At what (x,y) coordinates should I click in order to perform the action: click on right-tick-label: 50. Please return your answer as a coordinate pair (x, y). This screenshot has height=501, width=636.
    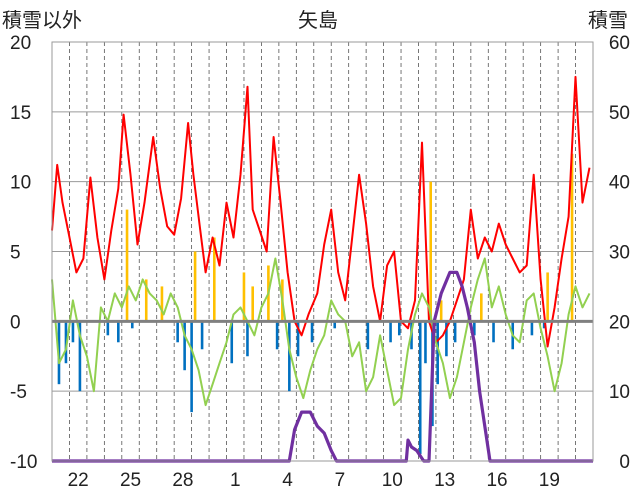
    Looking at the image, I should click on (619, 113).